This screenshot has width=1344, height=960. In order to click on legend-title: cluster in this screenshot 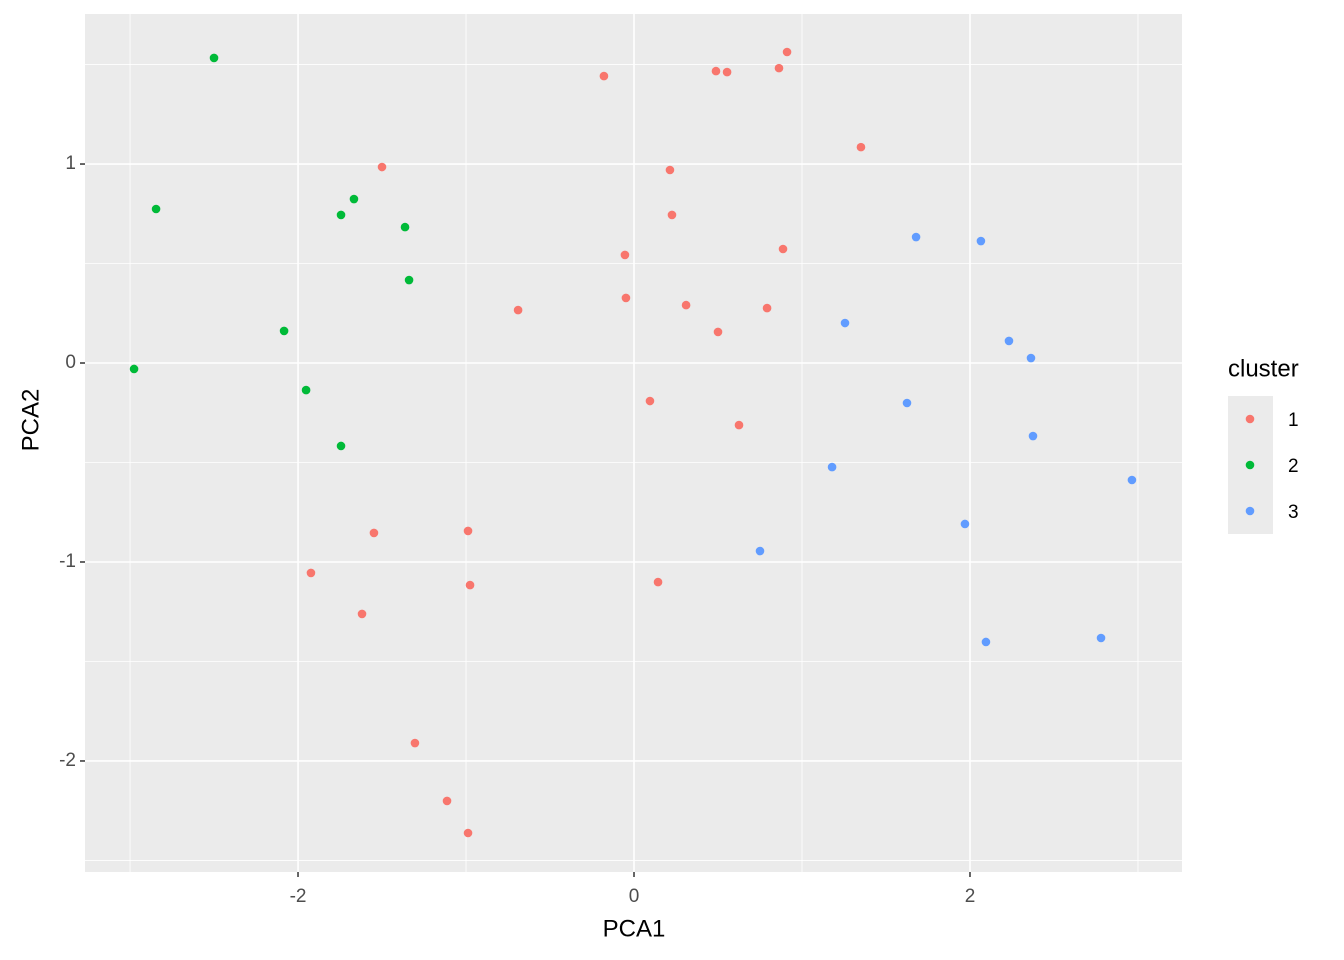, I will do `click(1263, 368)`.